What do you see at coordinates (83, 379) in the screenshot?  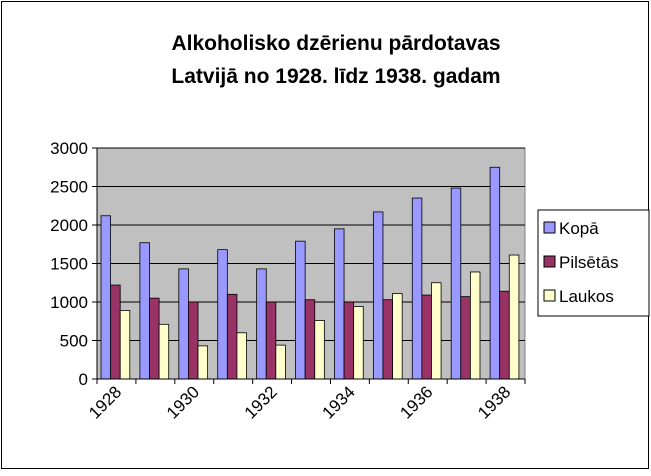 I see `y-tick-label: 0` at bounding box center [83, 379].